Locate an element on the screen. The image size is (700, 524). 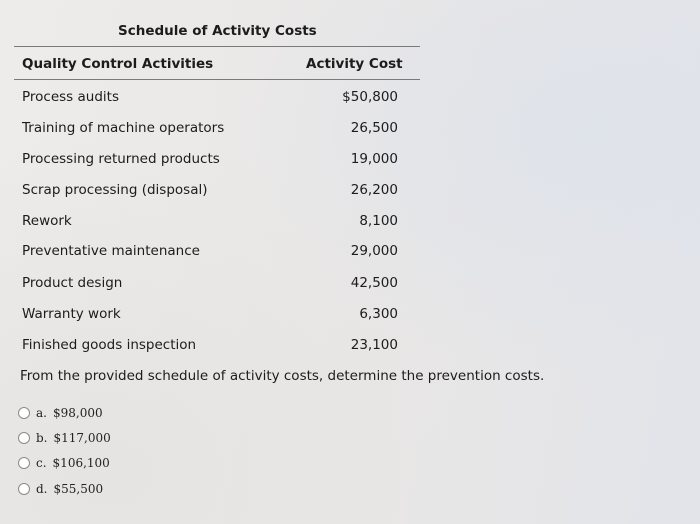
activity-name: Preventative maintenance is located at coordinates (111, 251).